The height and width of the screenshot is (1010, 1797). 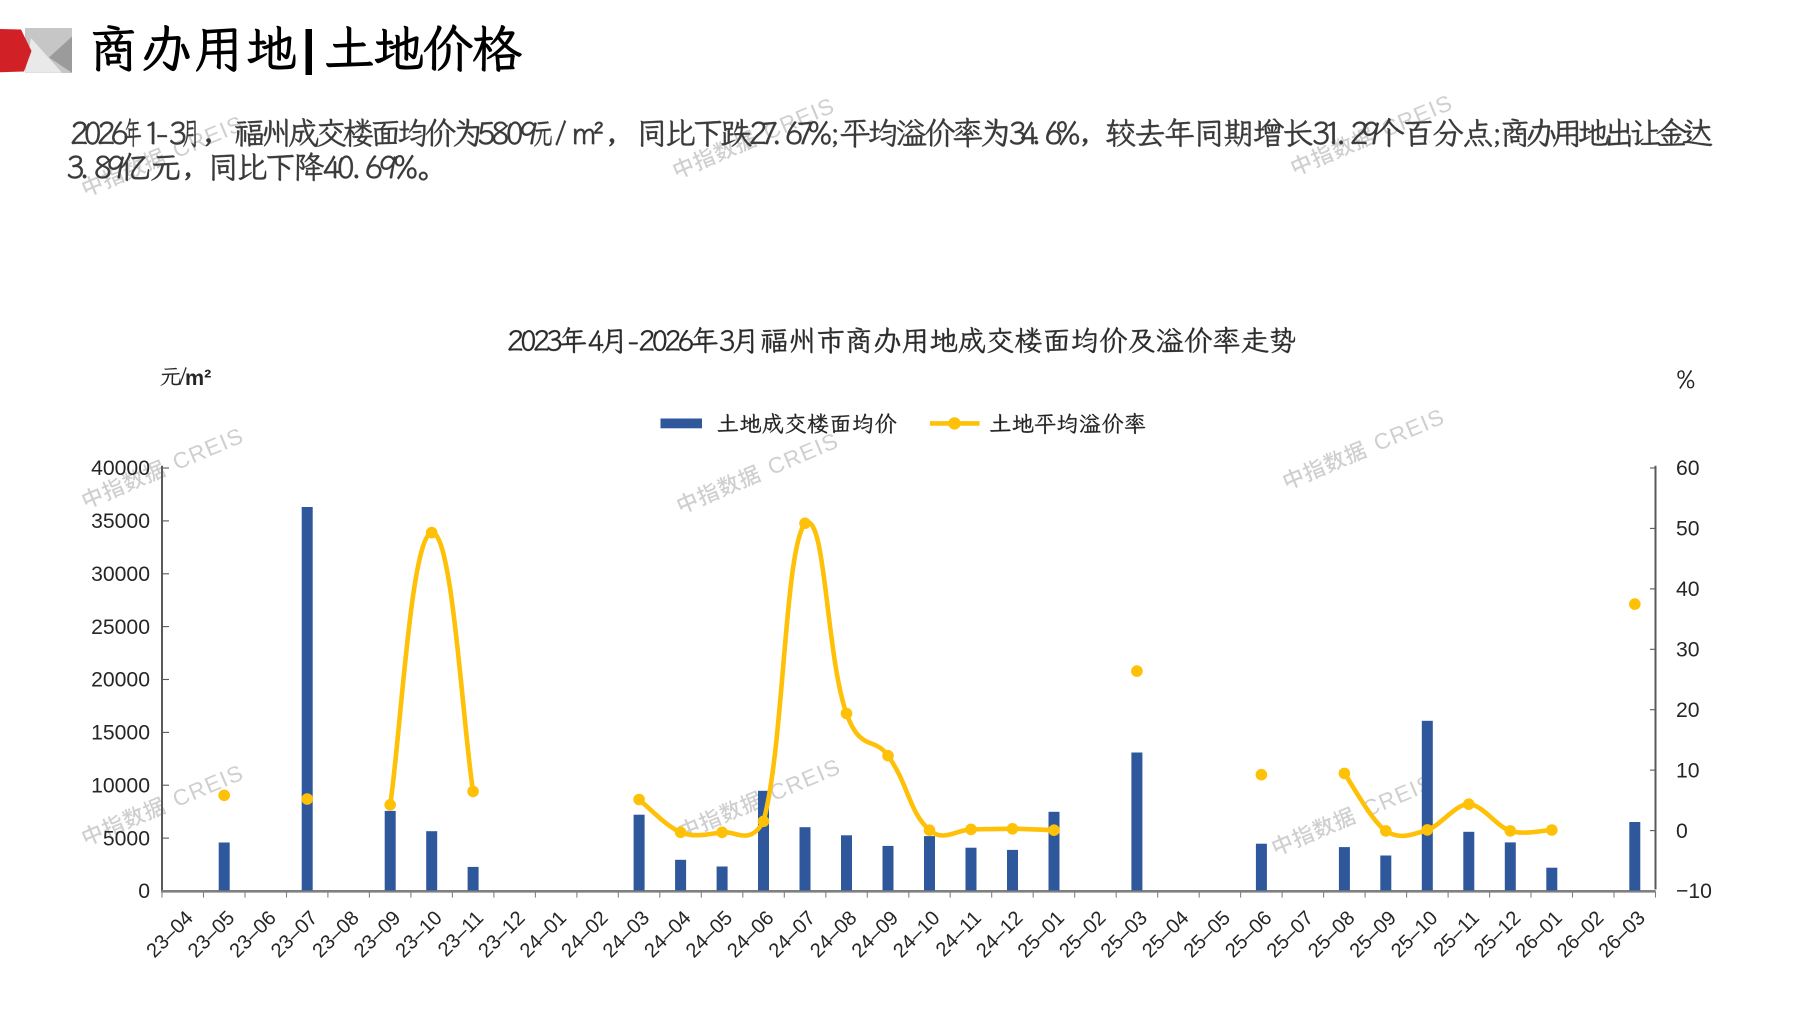 What do you see at coordinates (120, 521) in the screenshot?
I see `svg-text: 35000` at bounding box center [120, 521].